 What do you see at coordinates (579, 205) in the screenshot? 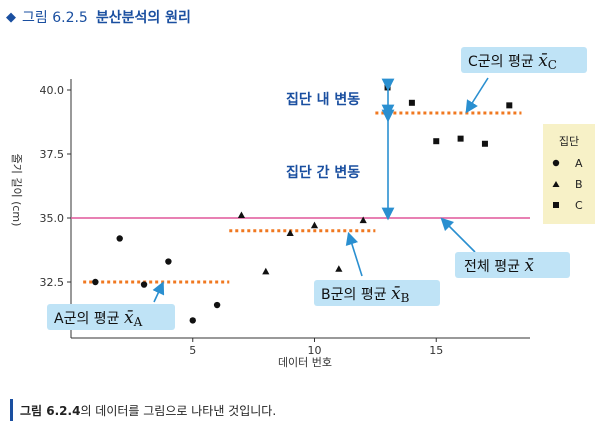
I see `legend-label-c: C` at bounding box center [579, 205].